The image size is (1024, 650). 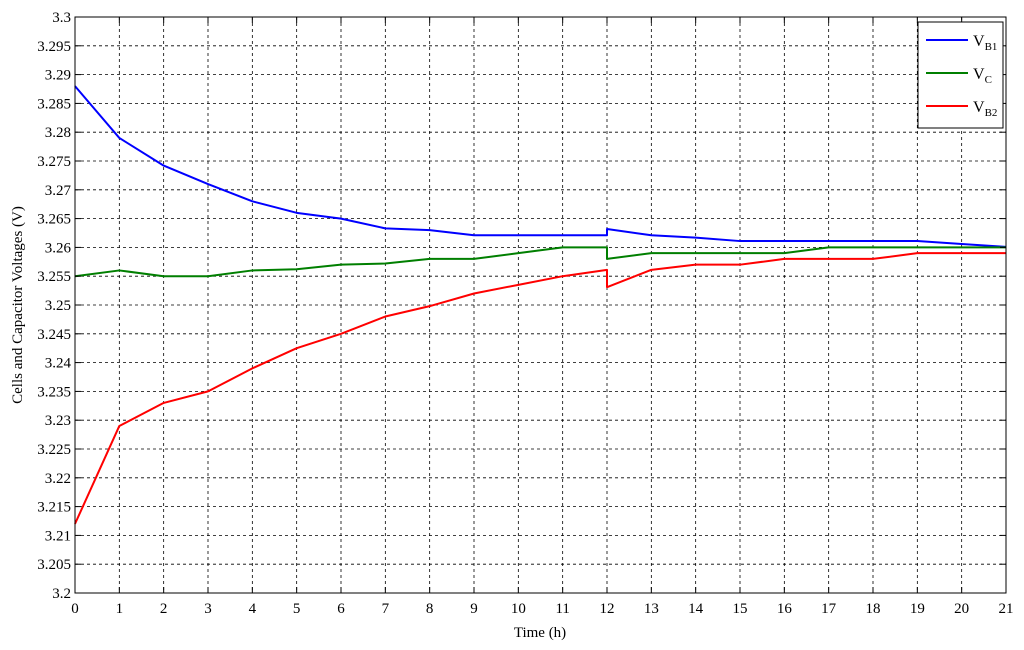 I want to click on y-tick-label: 3.295, so click(x=54, y=47).